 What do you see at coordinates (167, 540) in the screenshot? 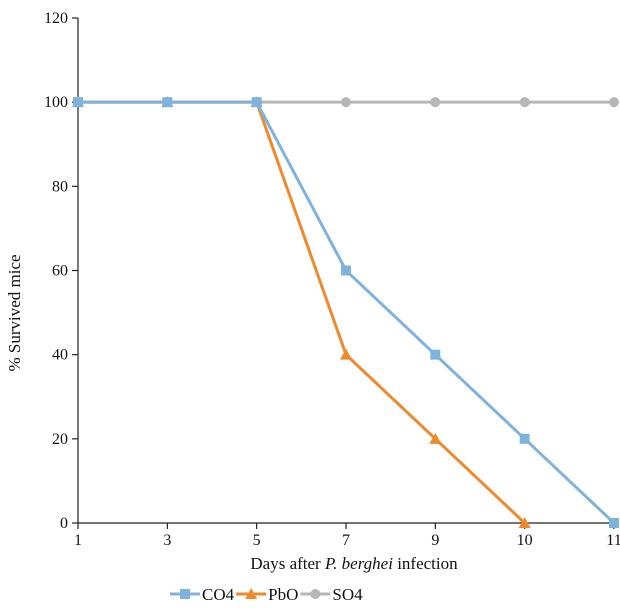
I see `x-tick-label: 3` at bounding box center [167, 540].